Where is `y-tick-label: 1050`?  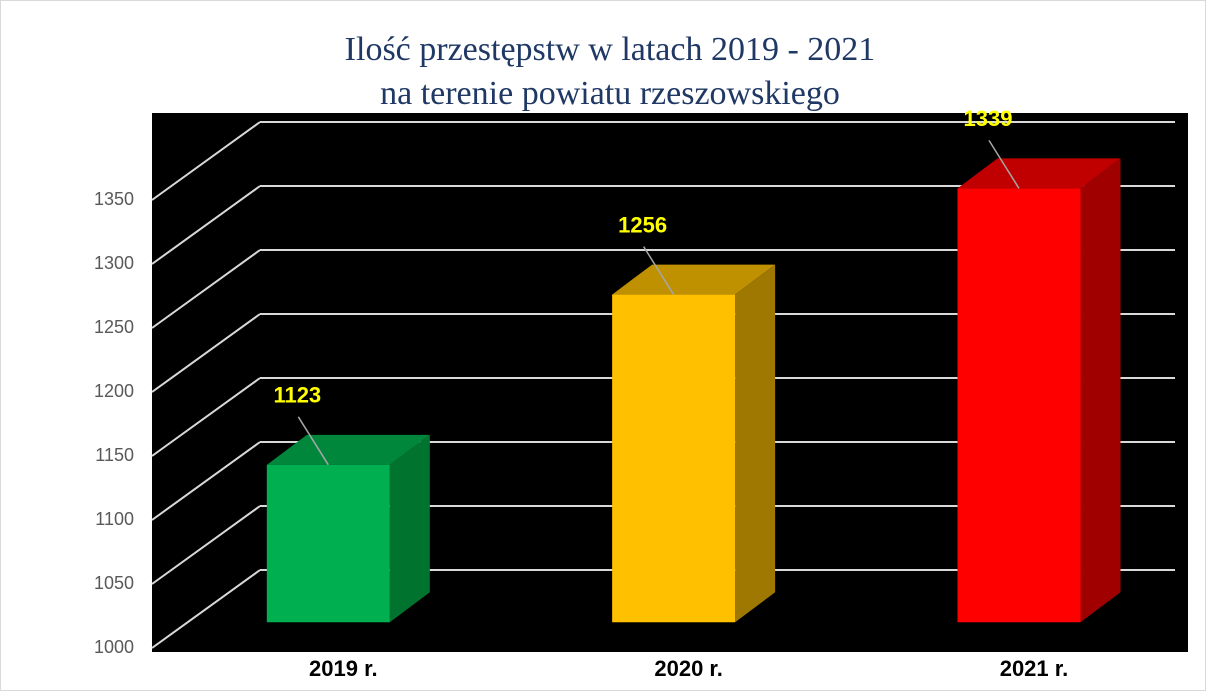
y-tick-label: 1050 is located at coordinates (114, 583).